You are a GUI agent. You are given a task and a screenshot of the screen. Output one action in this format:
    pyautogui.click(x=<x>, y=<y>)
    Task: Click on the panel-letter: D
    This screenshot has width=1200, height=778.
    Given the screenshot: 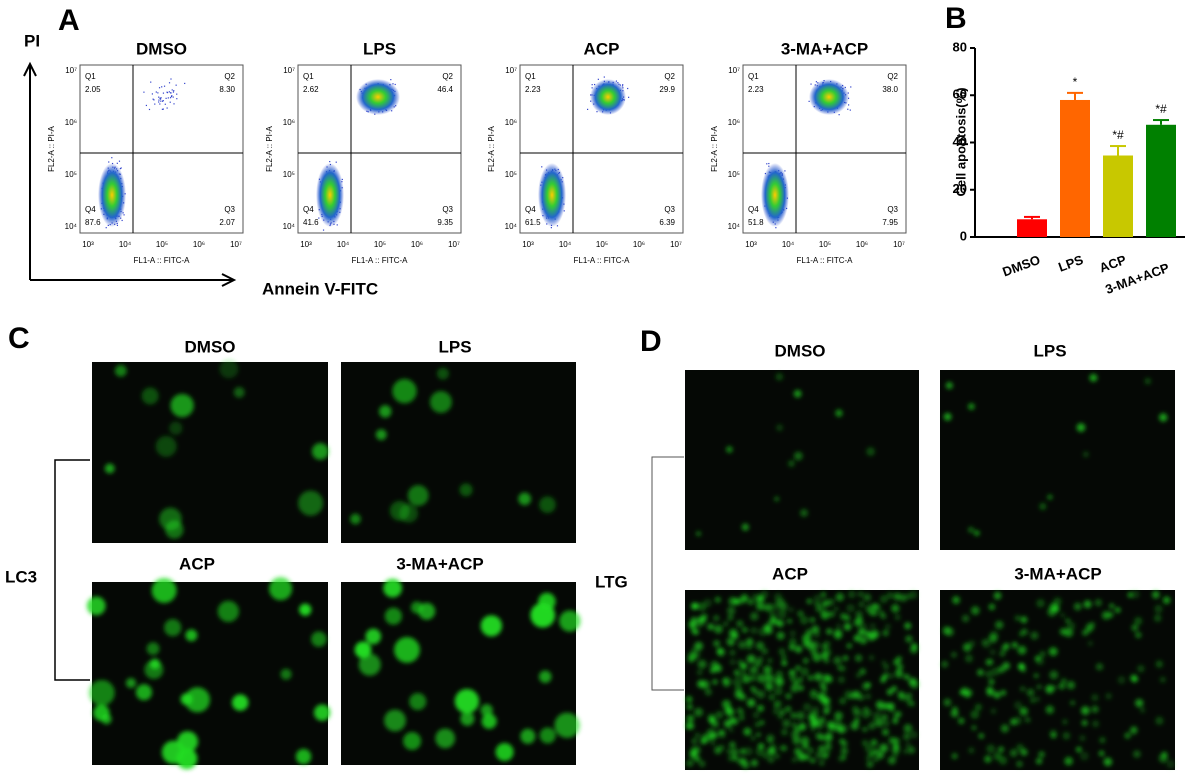 What is the action you would take?
    pyautogui.click(x=651, y=341)
    